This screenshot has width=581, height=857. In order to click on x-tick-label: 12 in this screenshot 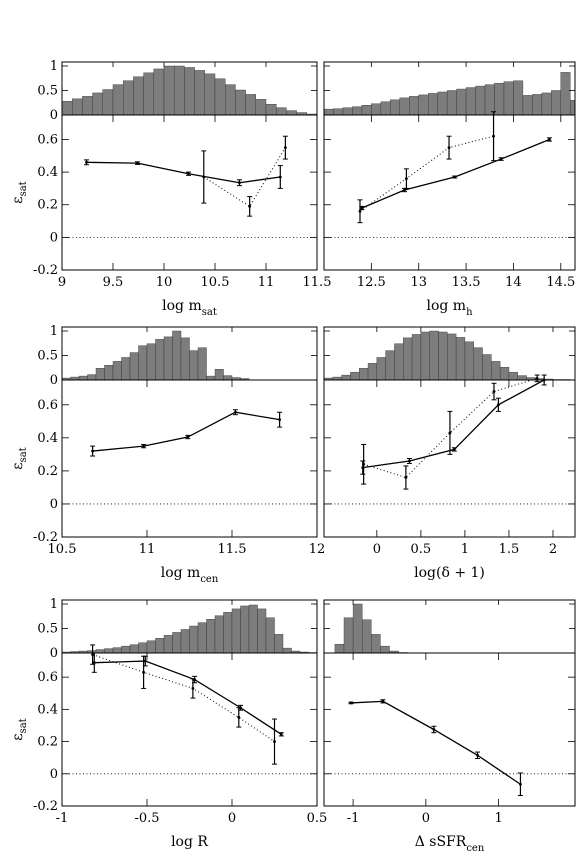, I will do `click(317, 549)`.